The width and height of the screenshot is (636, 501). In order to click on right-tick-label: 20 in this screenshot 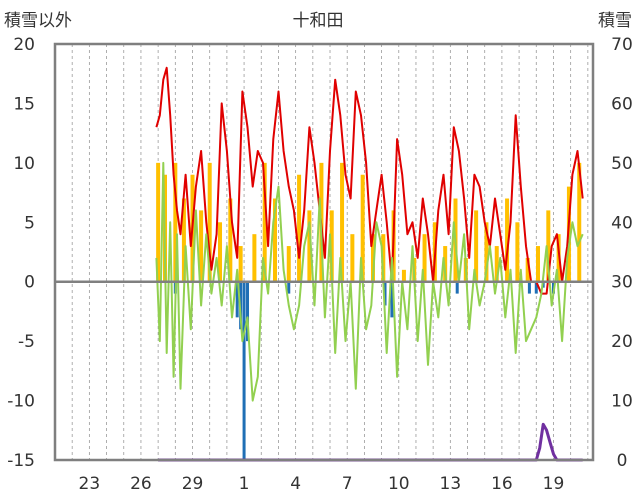, I will do `click(622, 342)`.